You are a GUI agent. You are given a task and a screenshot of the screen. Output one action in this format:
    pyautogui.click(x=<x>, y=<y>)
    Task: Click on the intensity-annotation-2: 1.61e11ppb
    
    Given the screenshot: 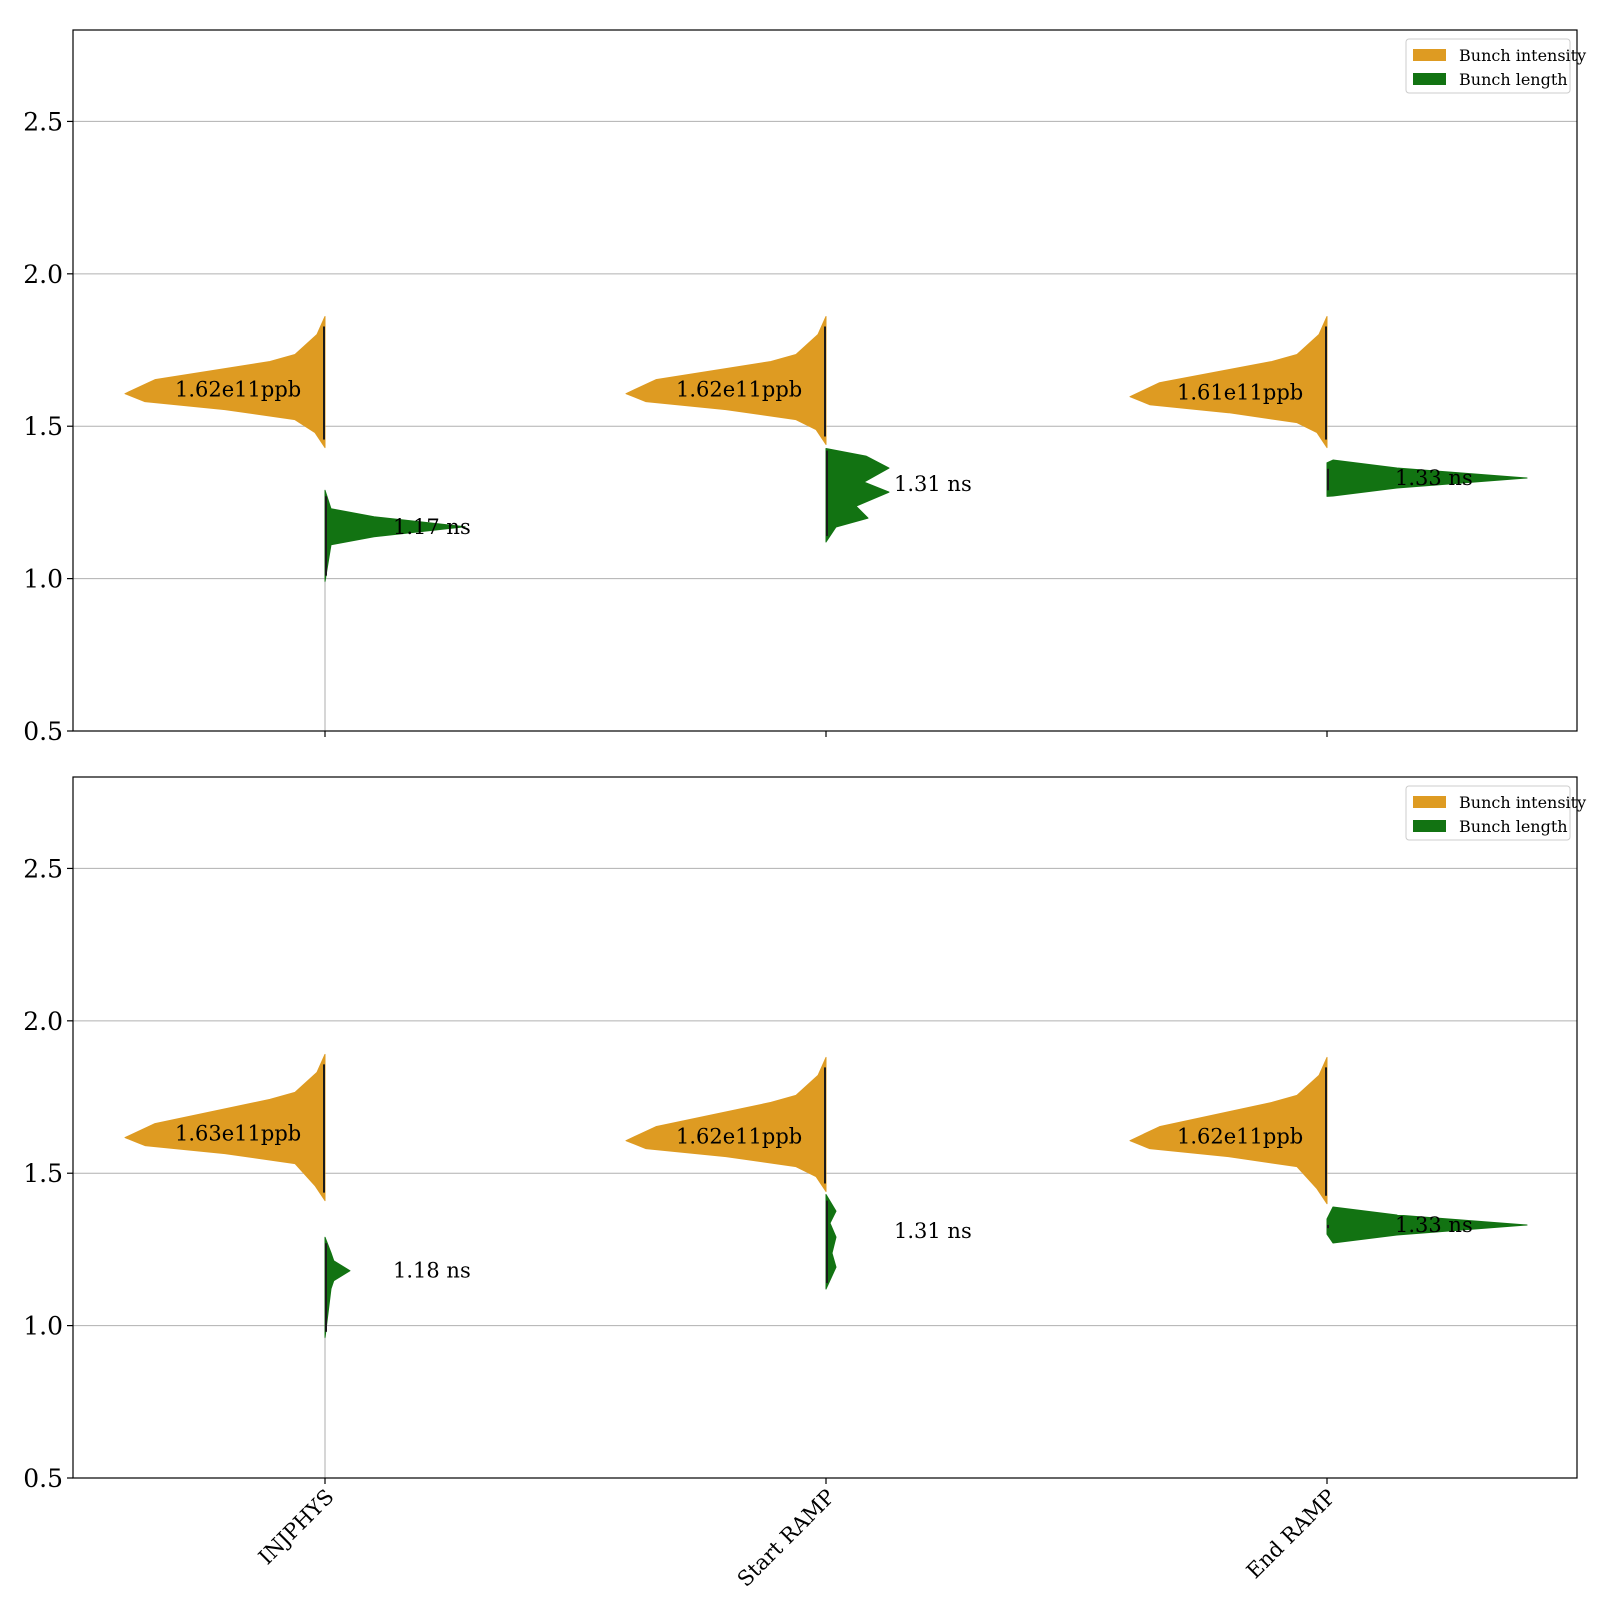 What is the action you would take?
    pyautogui.click(x=1240, y=393)
    